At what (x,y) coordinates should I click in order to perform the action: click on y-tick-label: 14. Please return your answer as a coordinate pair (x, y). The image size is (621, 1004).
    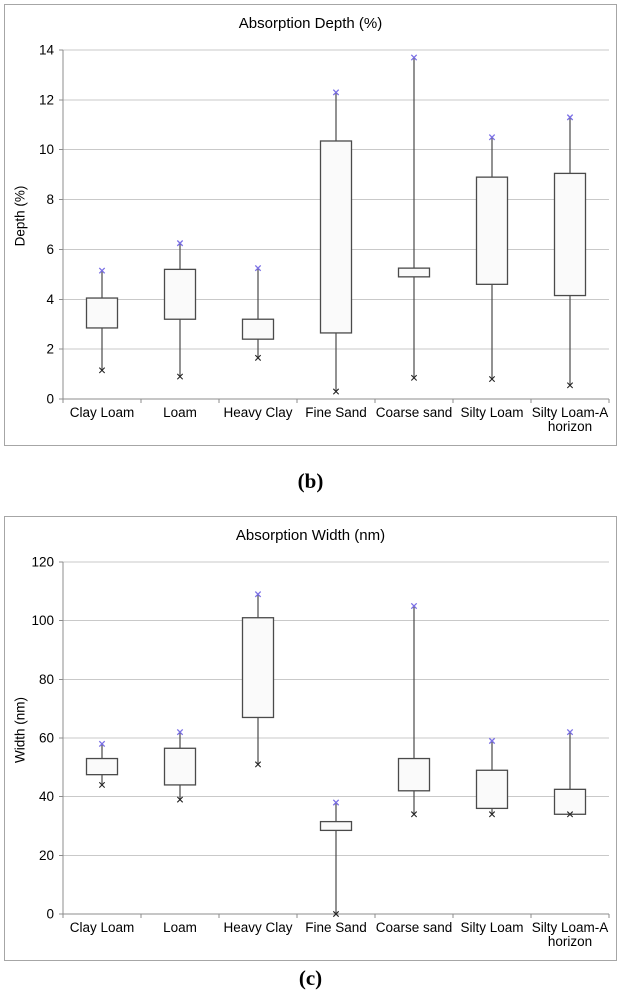
    Looking at the image, I should click on (47, 50).